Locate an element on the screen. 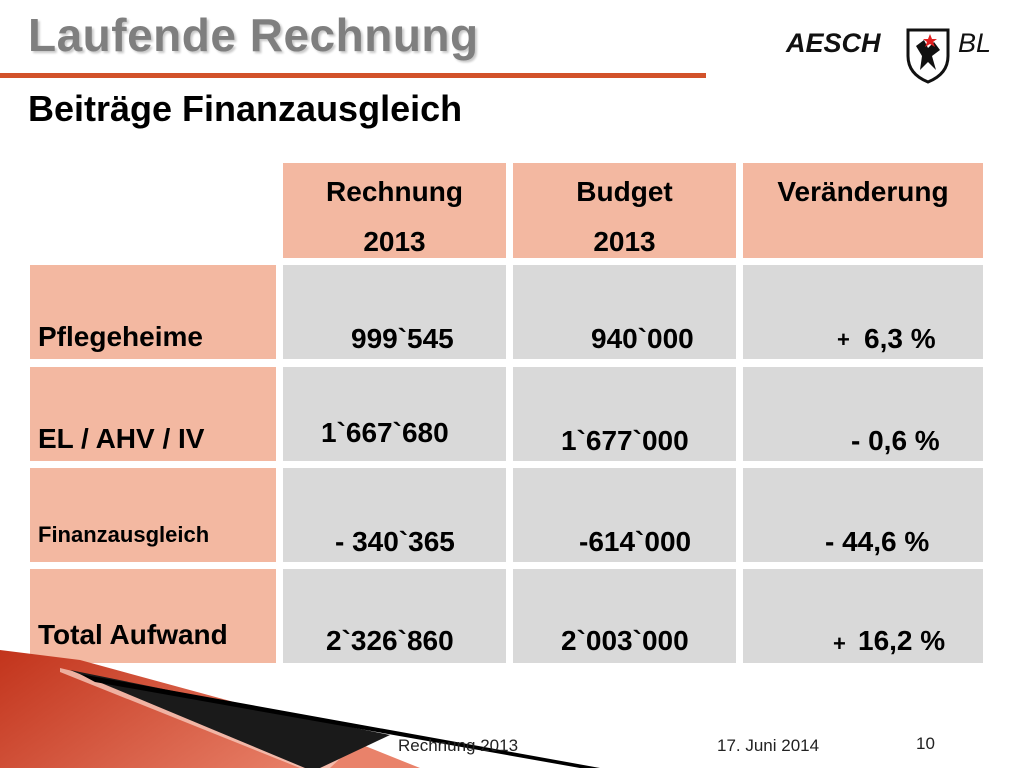 The image size is (1024, 768). column-header-line: Budget is located at coordinates (624, 191).